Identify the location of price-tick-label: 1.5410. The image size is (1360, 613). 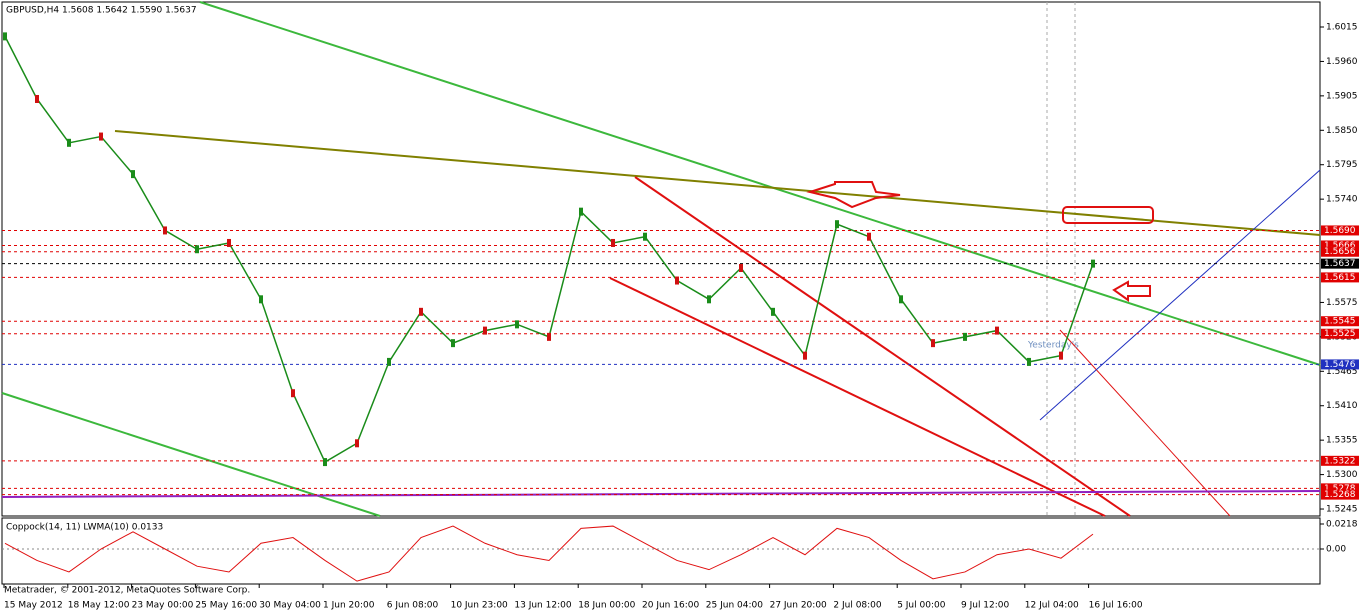
(1342, 406).